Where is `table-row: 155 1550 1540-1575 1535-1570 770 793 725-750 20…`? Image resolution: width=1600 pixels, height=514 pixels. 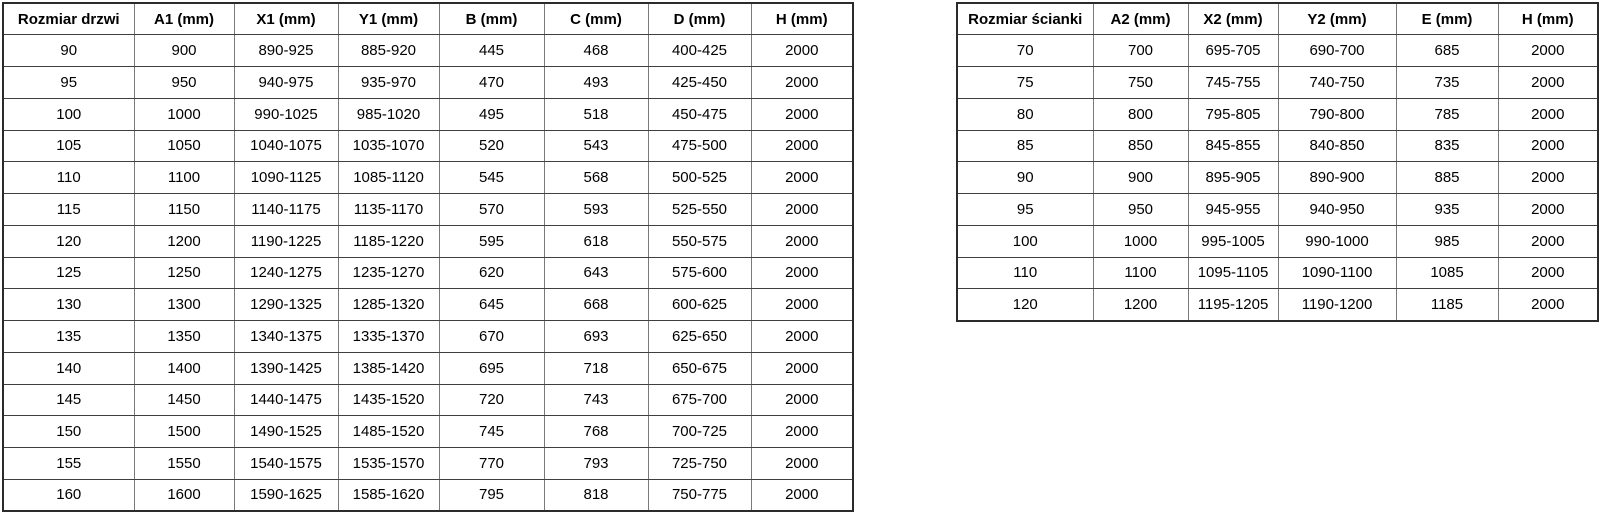
table-row: 155 1550 1540-1575 1535-1570 770 793 725-750 20… is located at coordinates (428, 463).